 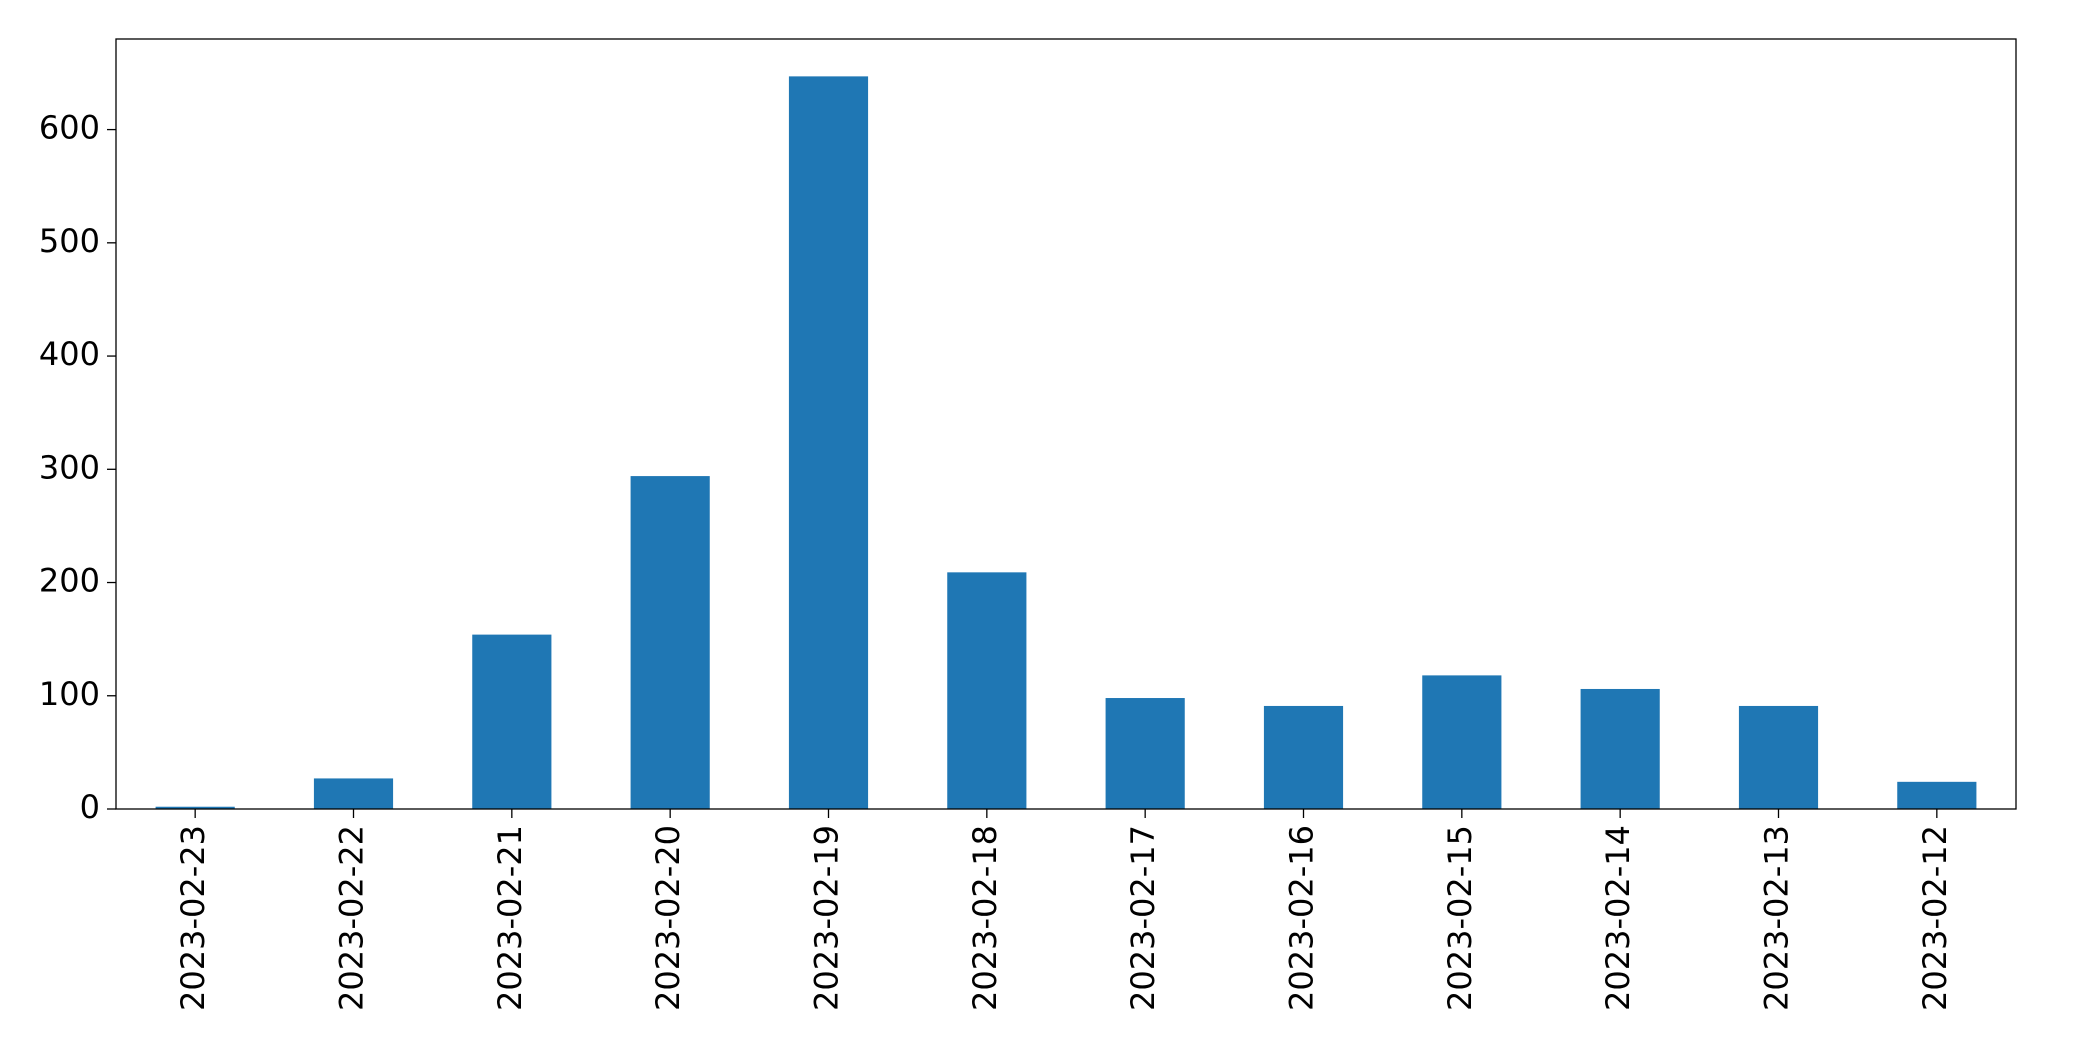 I want to click on x-tick-label: 2023-02-15, so click(x=1460, y=918).